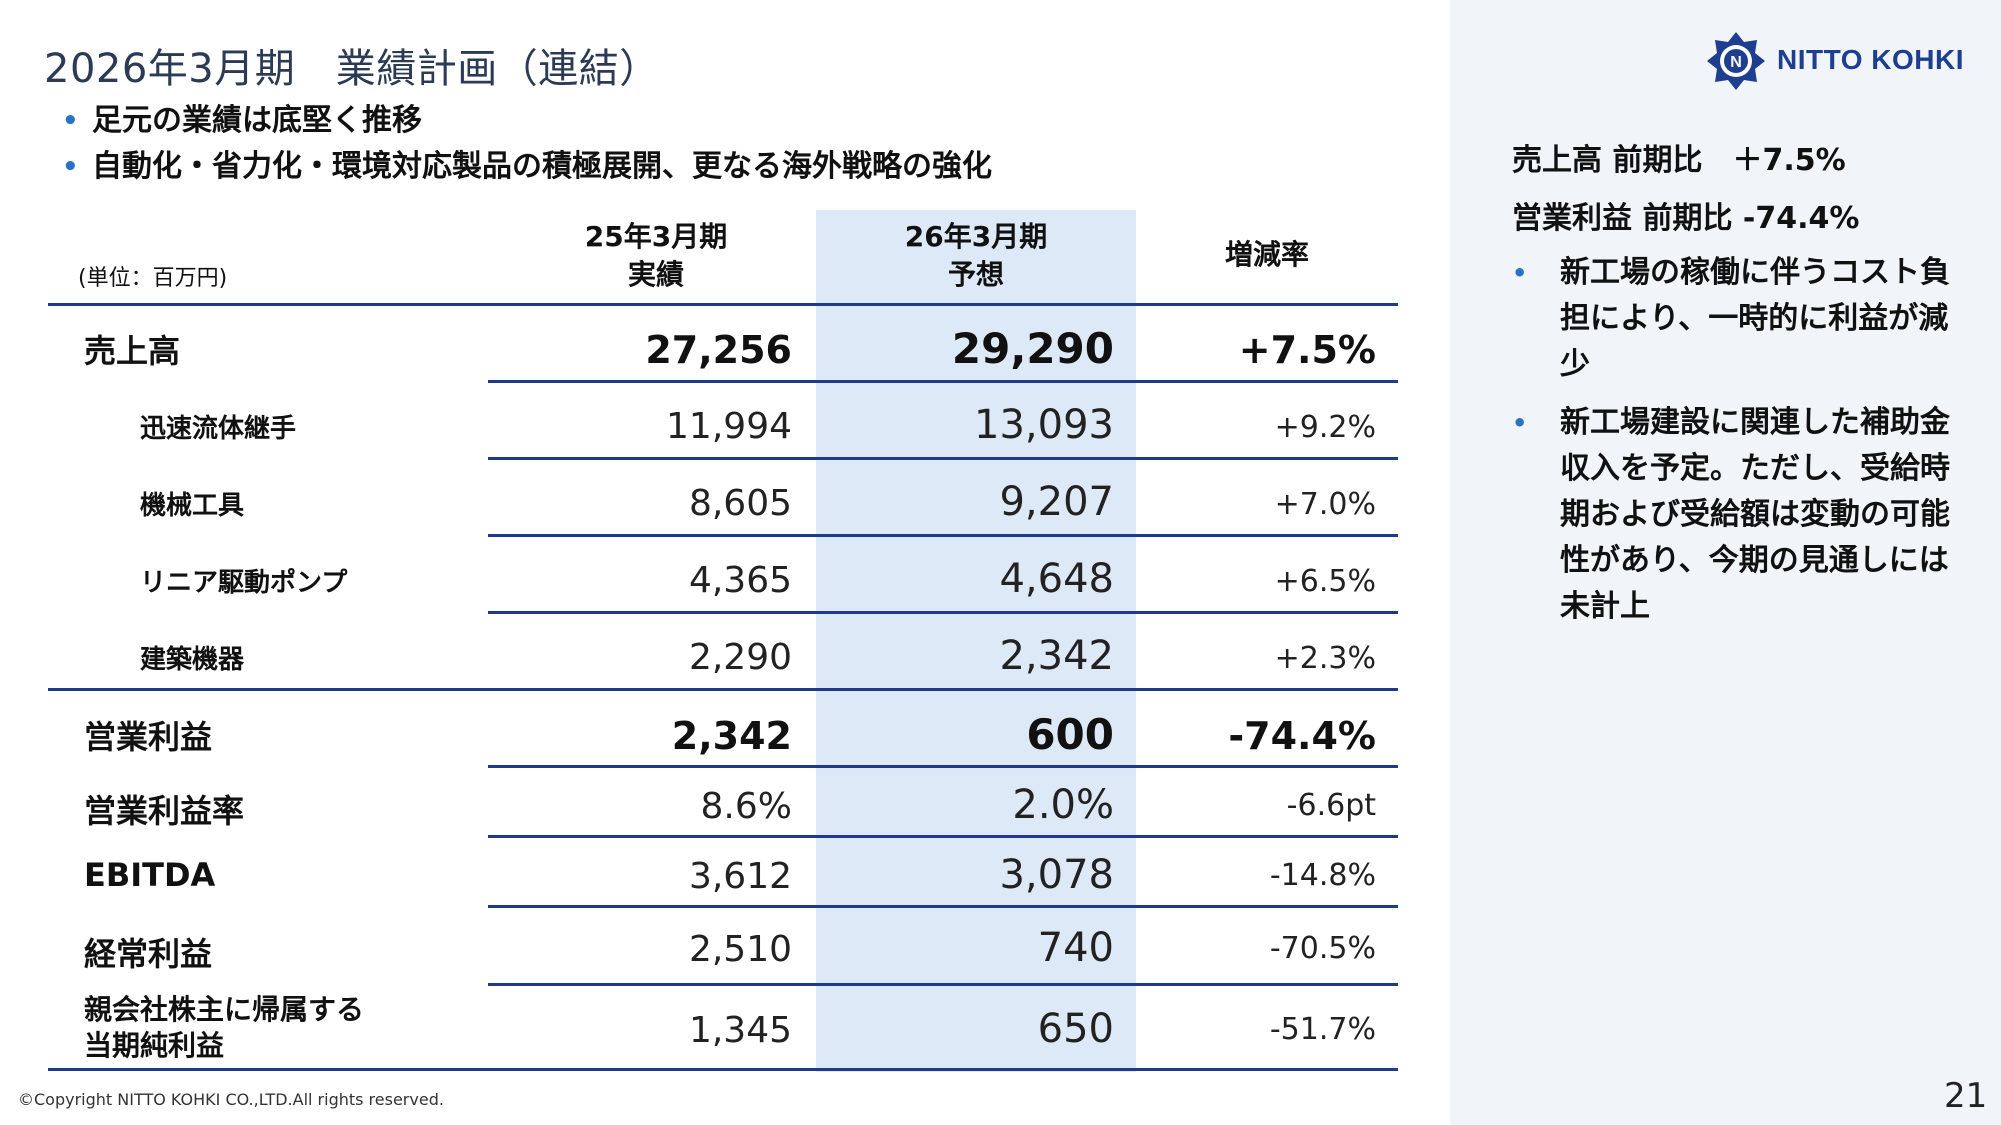 This screenshot has width=2001, height=1125. I want to click on value-rate: +2.3%, so click(1325, 658).